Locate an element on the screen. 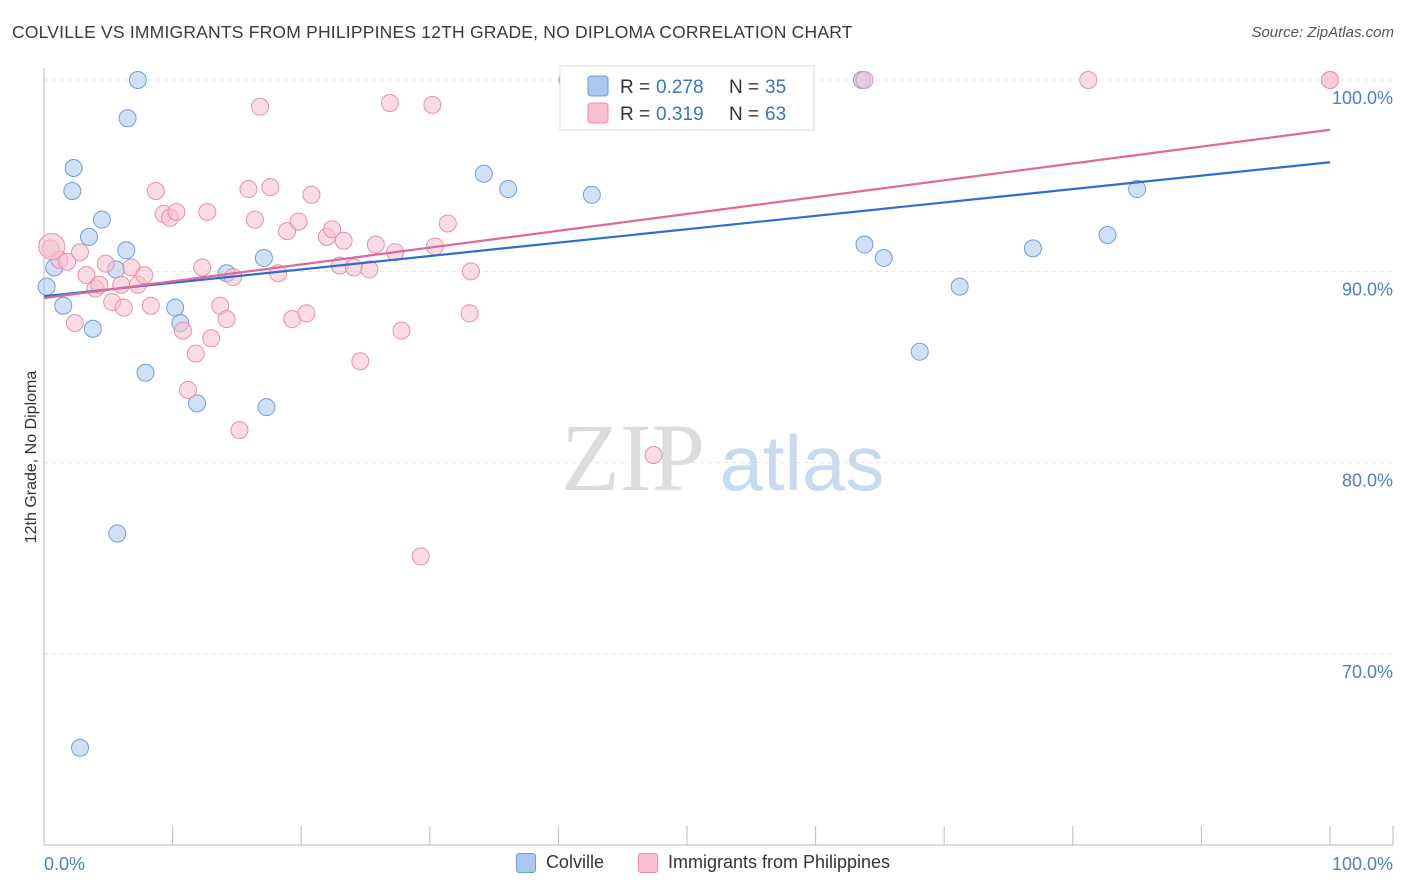 The width and height of the screenshot is (1406, 892). watermark-atlas: atlas is located at coordinates (802, 463).